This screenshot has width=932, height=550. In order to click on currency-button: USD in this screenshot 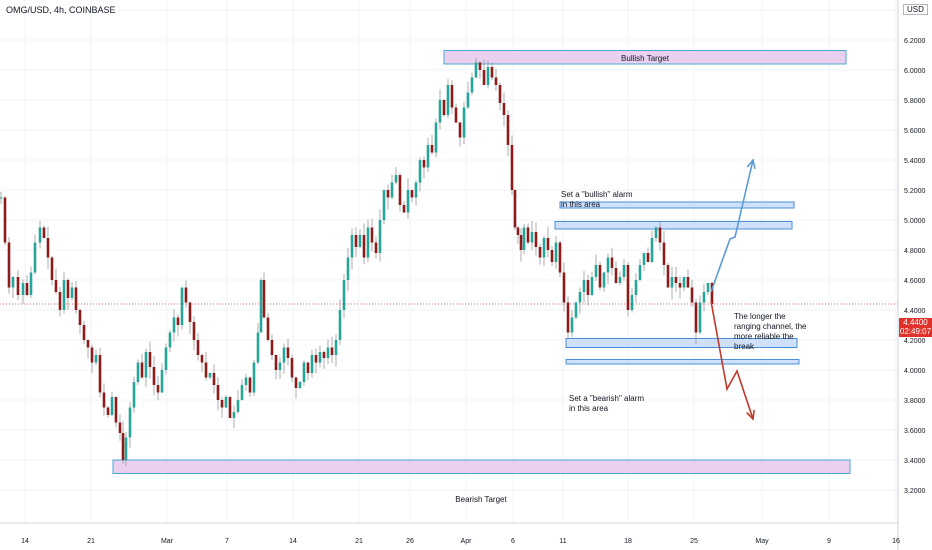, I will do `click(915, 9)`.